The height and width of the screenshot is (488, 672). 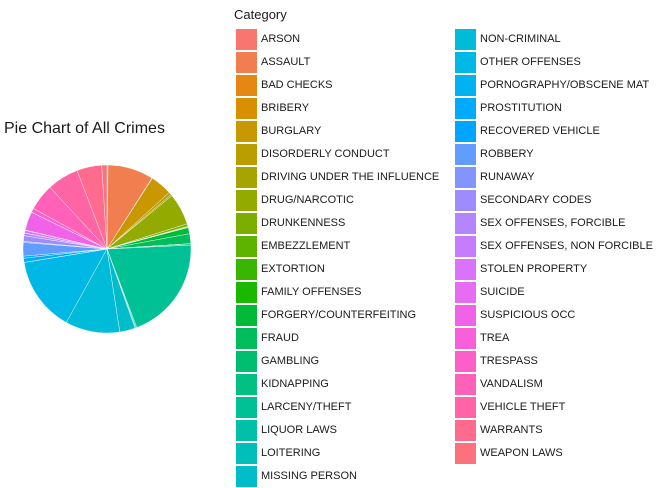 I want to click on legend-label: DRIVING UNDER THE INFLUENCE, so click(x=350, y=177).